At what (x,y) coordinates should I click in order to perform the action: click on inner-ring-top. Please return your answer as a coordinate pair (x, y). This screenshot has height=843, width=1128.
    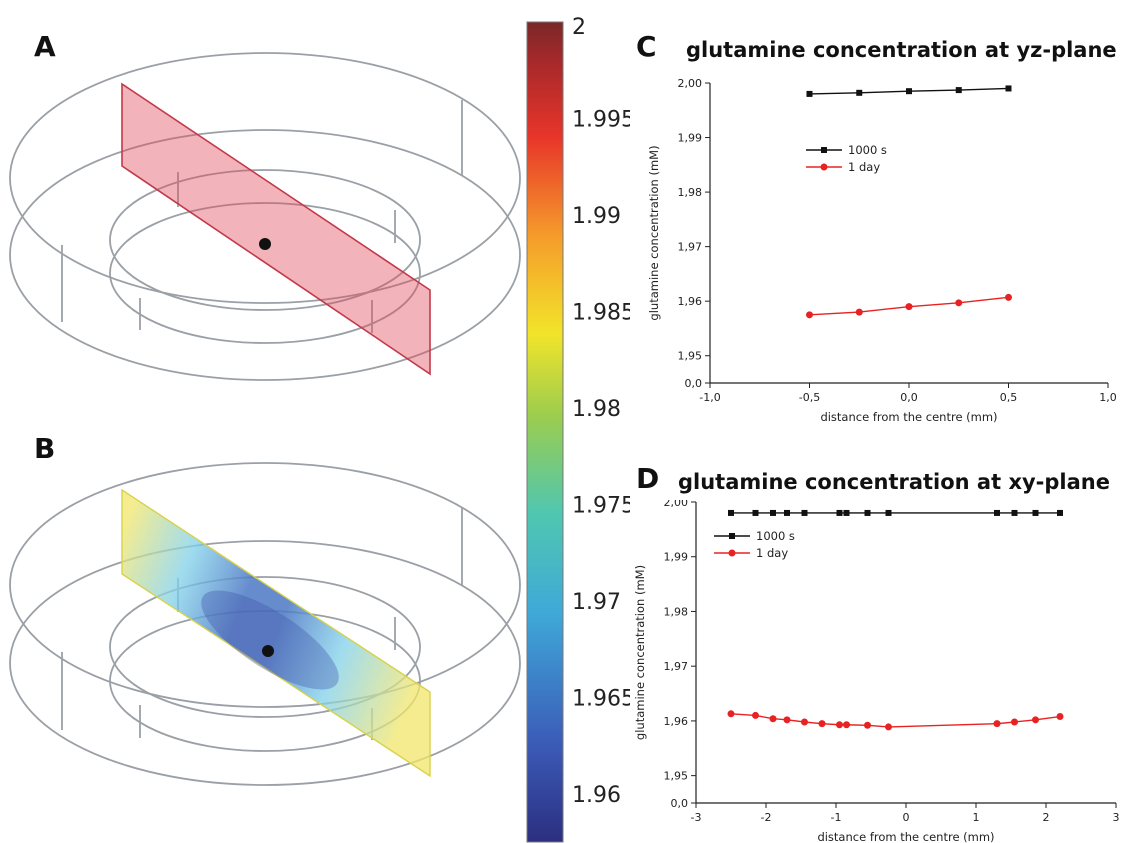
    Looking at the image, I should click on (265, 240).